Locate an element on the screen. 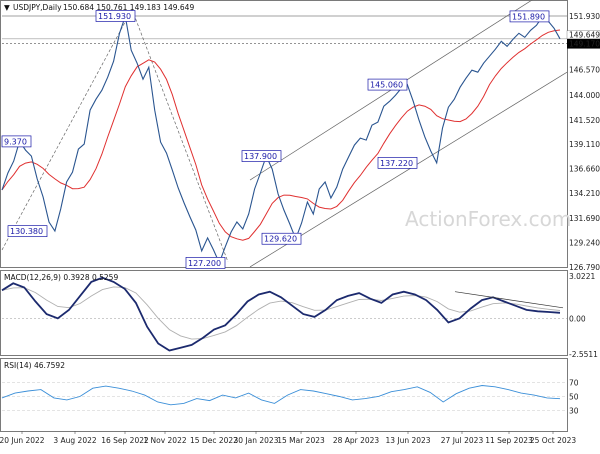  annotation-label: 151.890 is located at coordinates (528, 16).